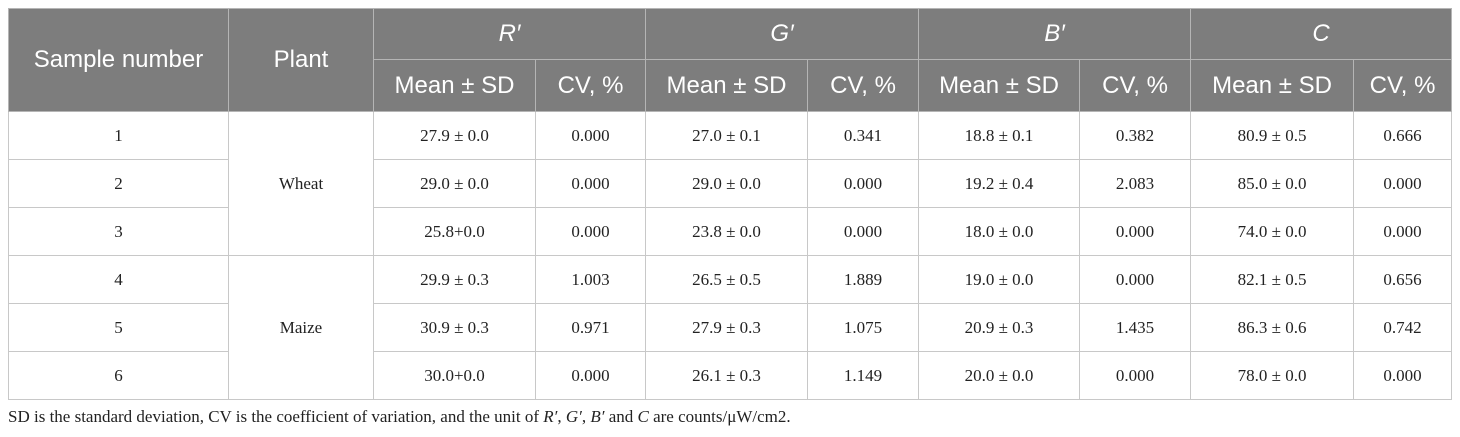  What do you see at coordinates (561, 416) in the screenshot?
I see `footnote-sep-1: ,` at bounding box center [561, 416].